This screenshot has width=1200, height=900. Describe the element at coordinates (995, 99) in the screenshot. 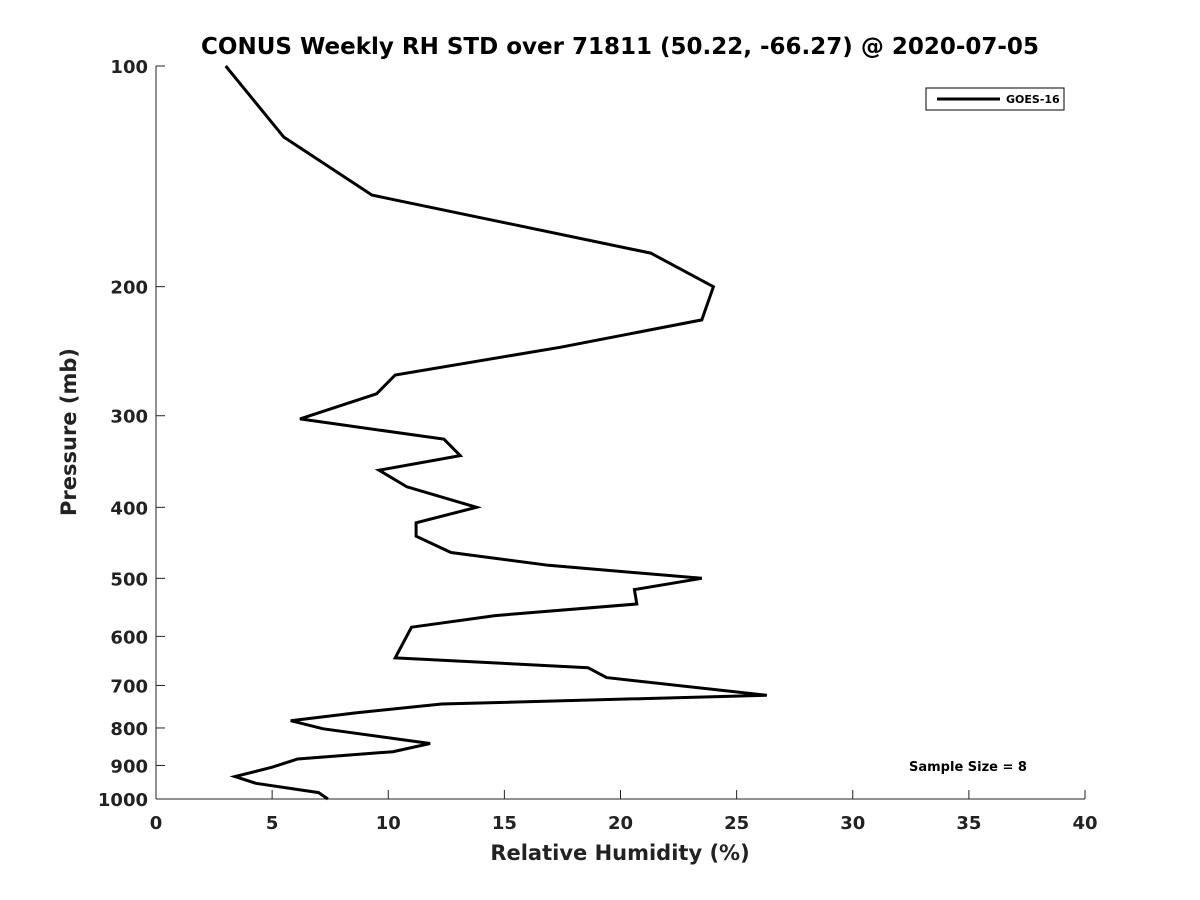

I see `legend: GOES-16` at that location.